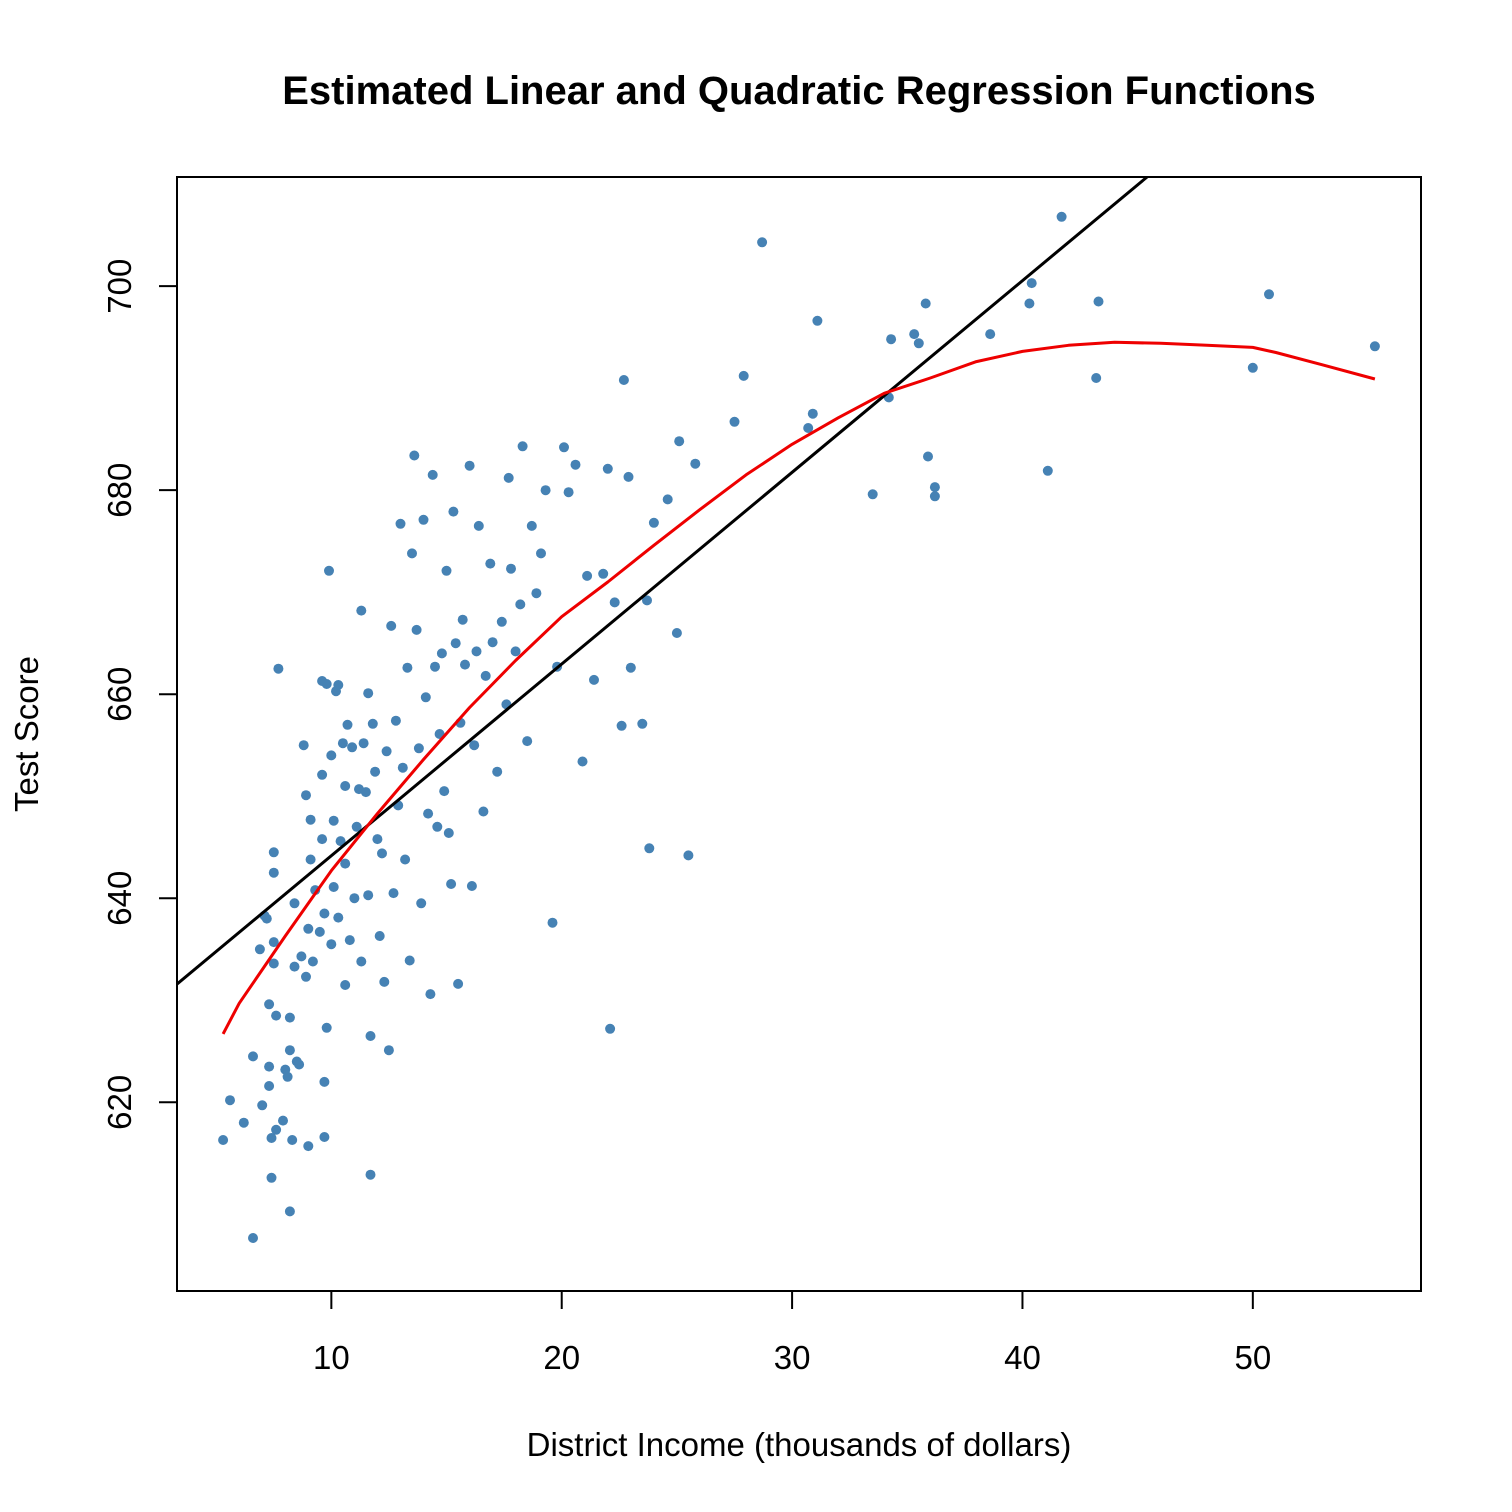 The width and height of the screenshot is (1512, 1512). I want to click on y-tick-label: 680, so click(119, 490).